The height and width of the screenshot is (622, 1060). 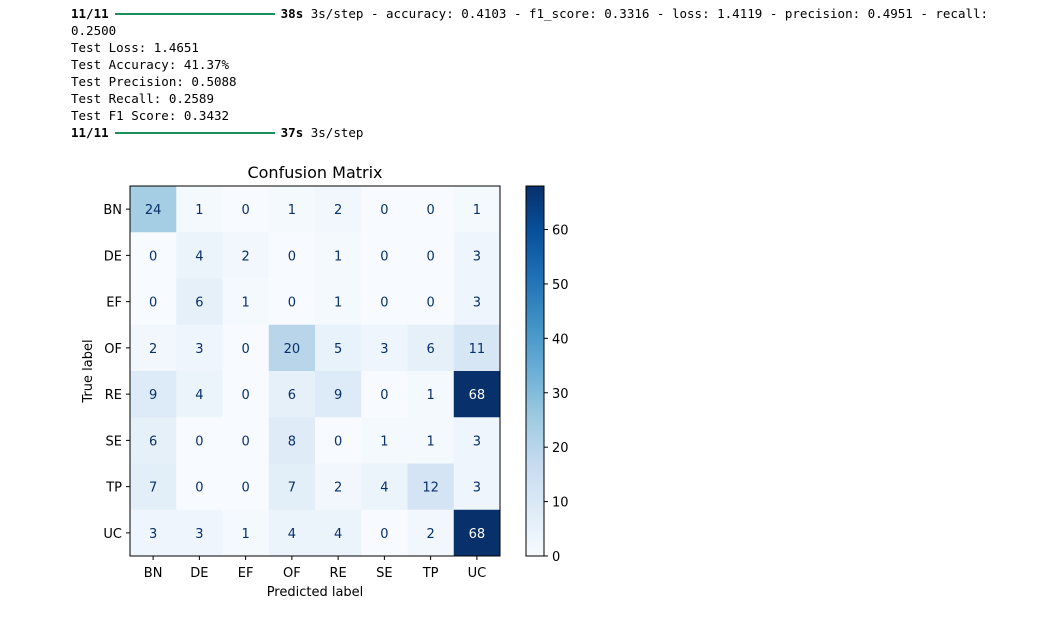 What do you see at coordinates (292, 349) in the screenshot?
I see `cell-value: 20` at bounding box center [292, 349].